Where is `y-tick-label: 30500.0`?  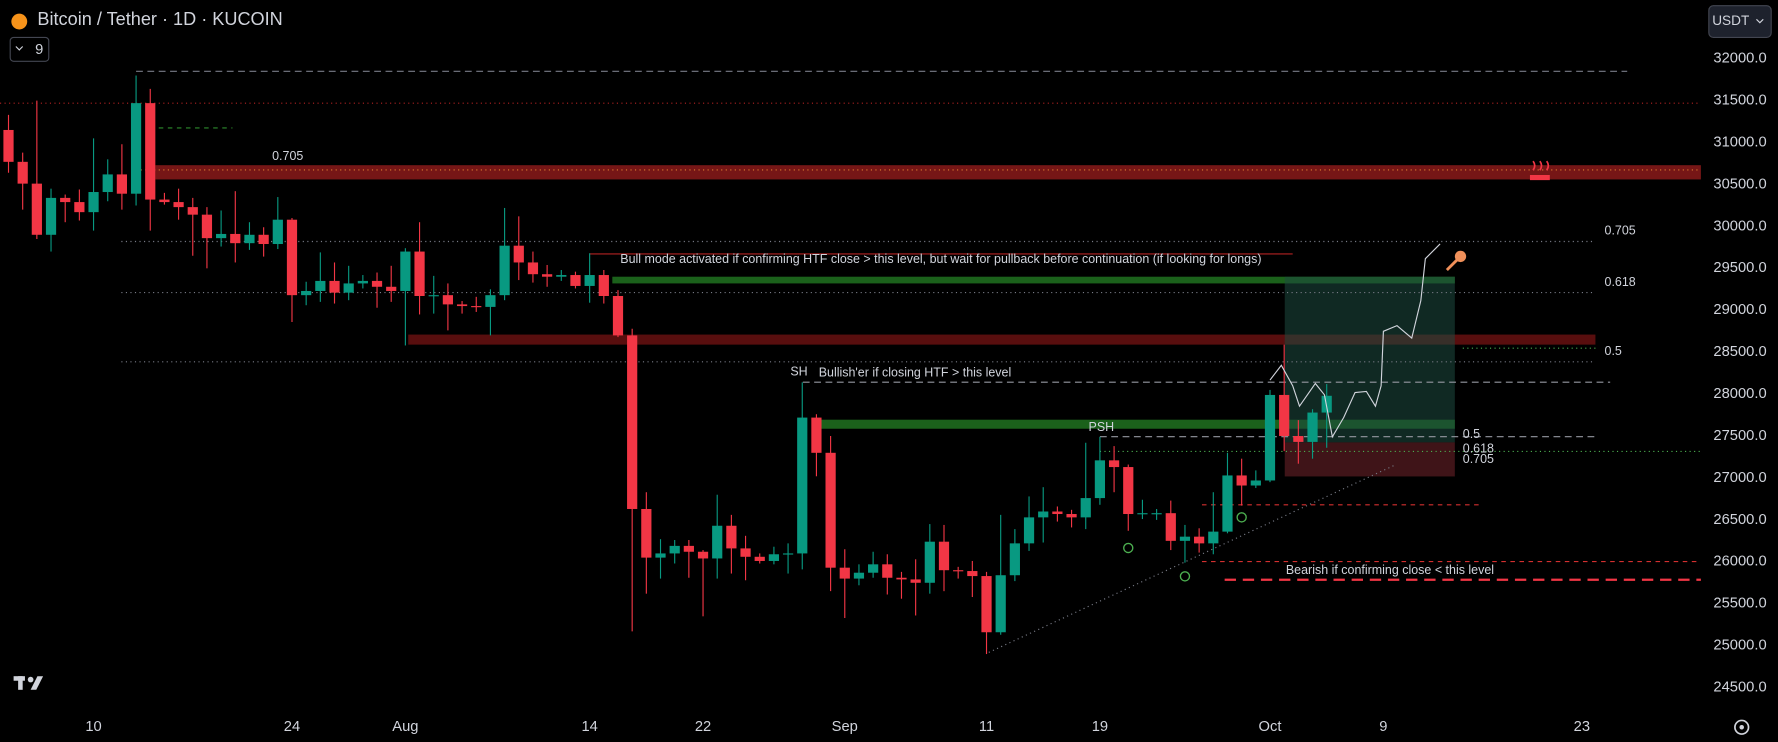 y-tick-label: 30500.0 is located at coordinates (1739, 184).